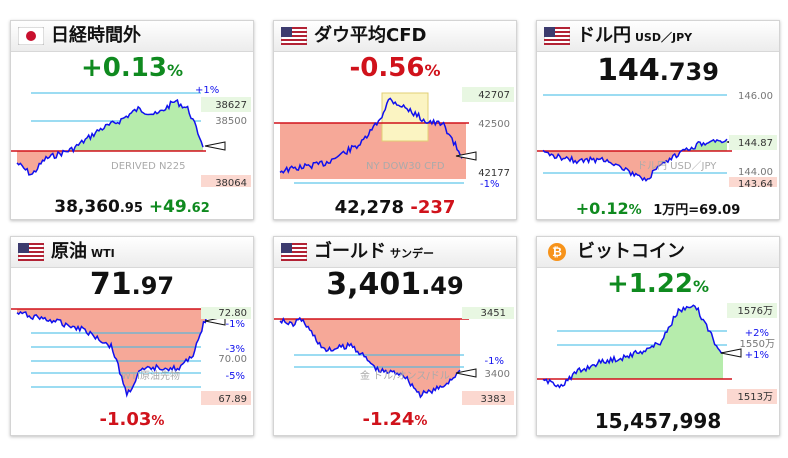 Image resolution: width=788 pixels, height=458 pixels. I want to click on card-header: ドル円 USD／JPY, so click(658, 36).